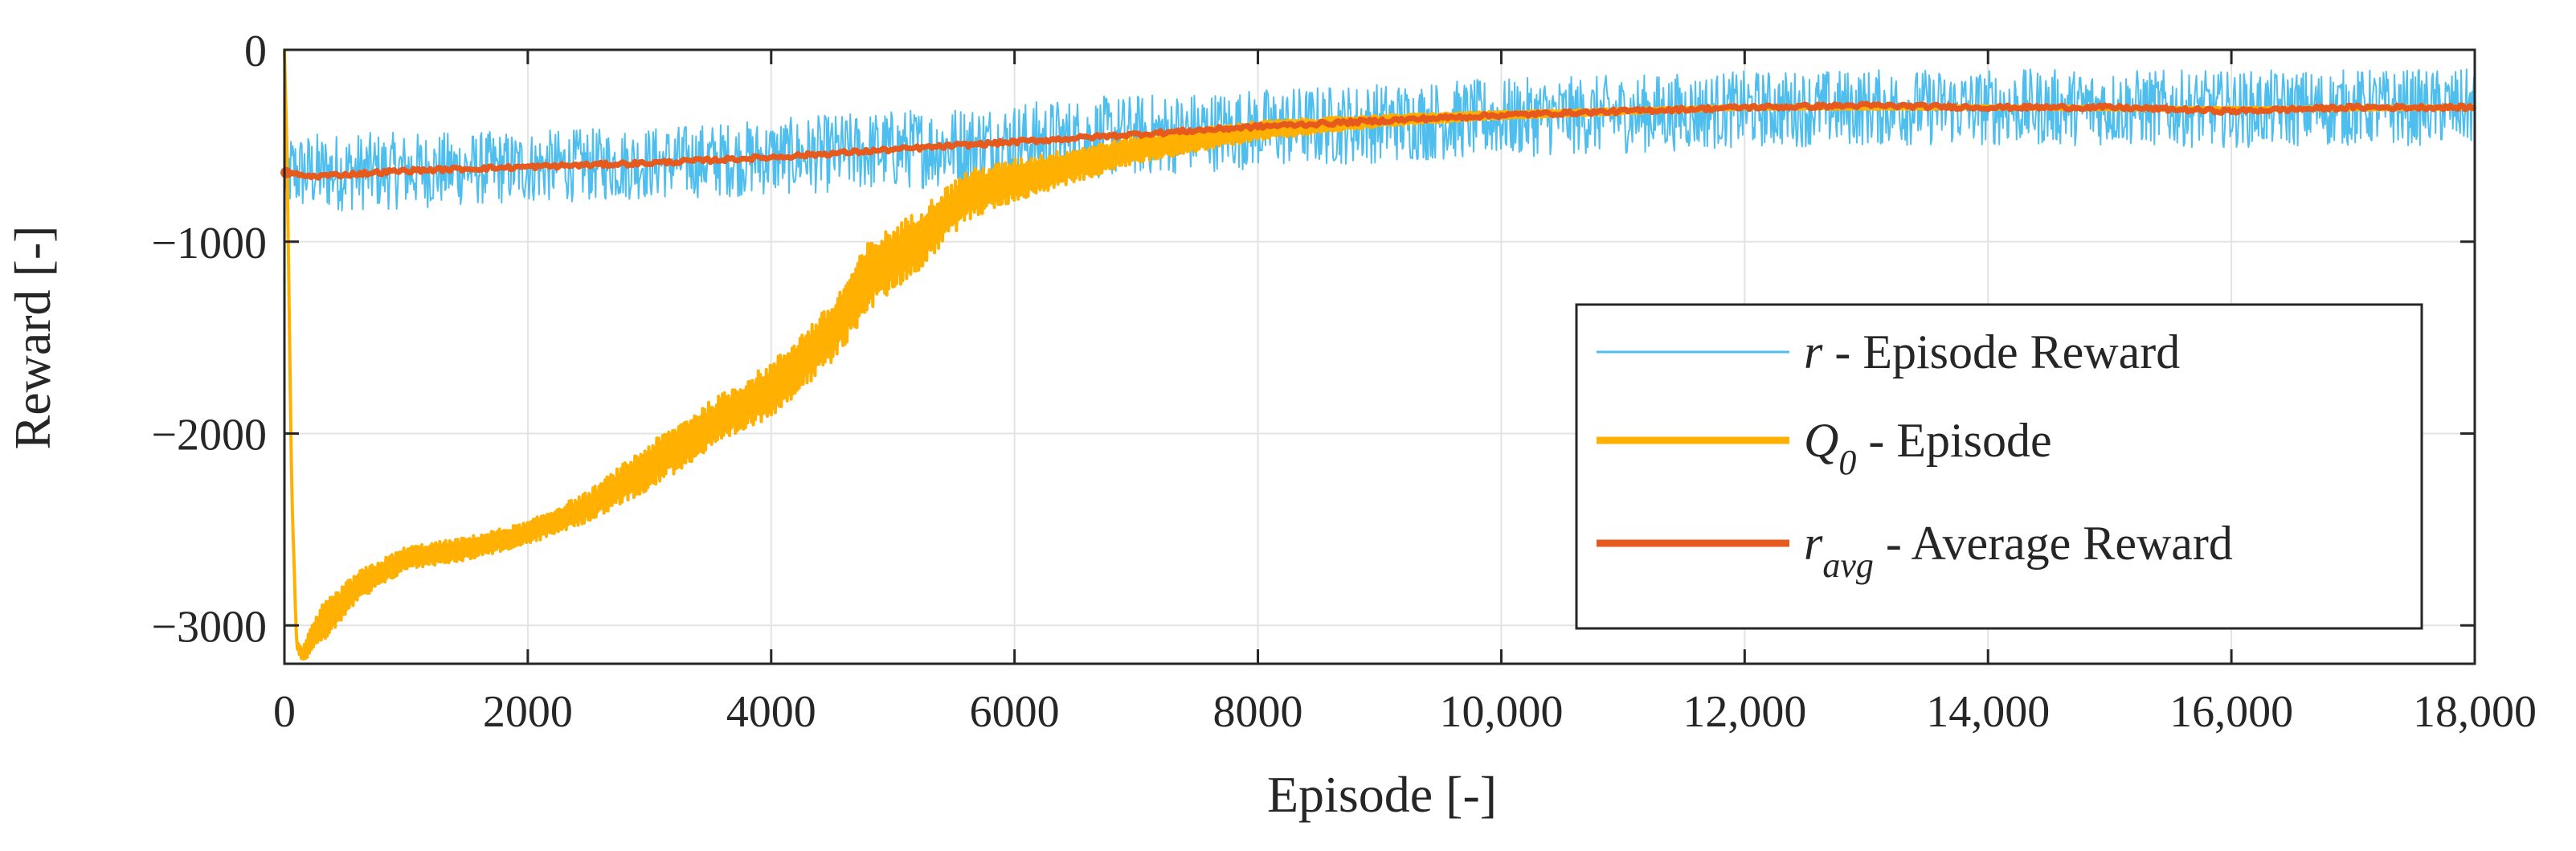  I want to click on x-tick-label: 4000, so click(771, 712).